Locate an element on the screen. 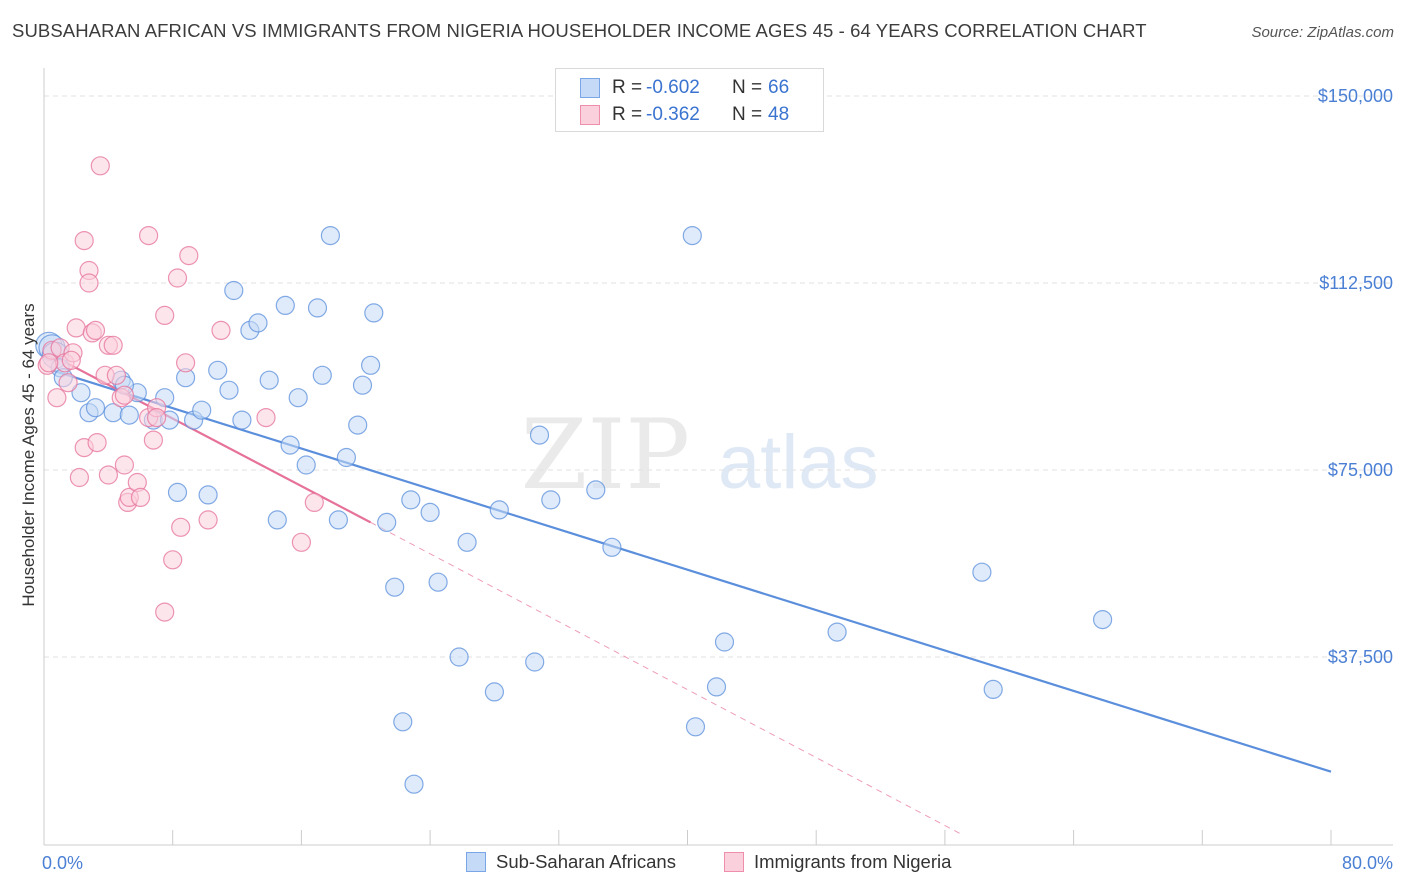  y-tick-label: $150,000 is located at coordinates (1355, 96).